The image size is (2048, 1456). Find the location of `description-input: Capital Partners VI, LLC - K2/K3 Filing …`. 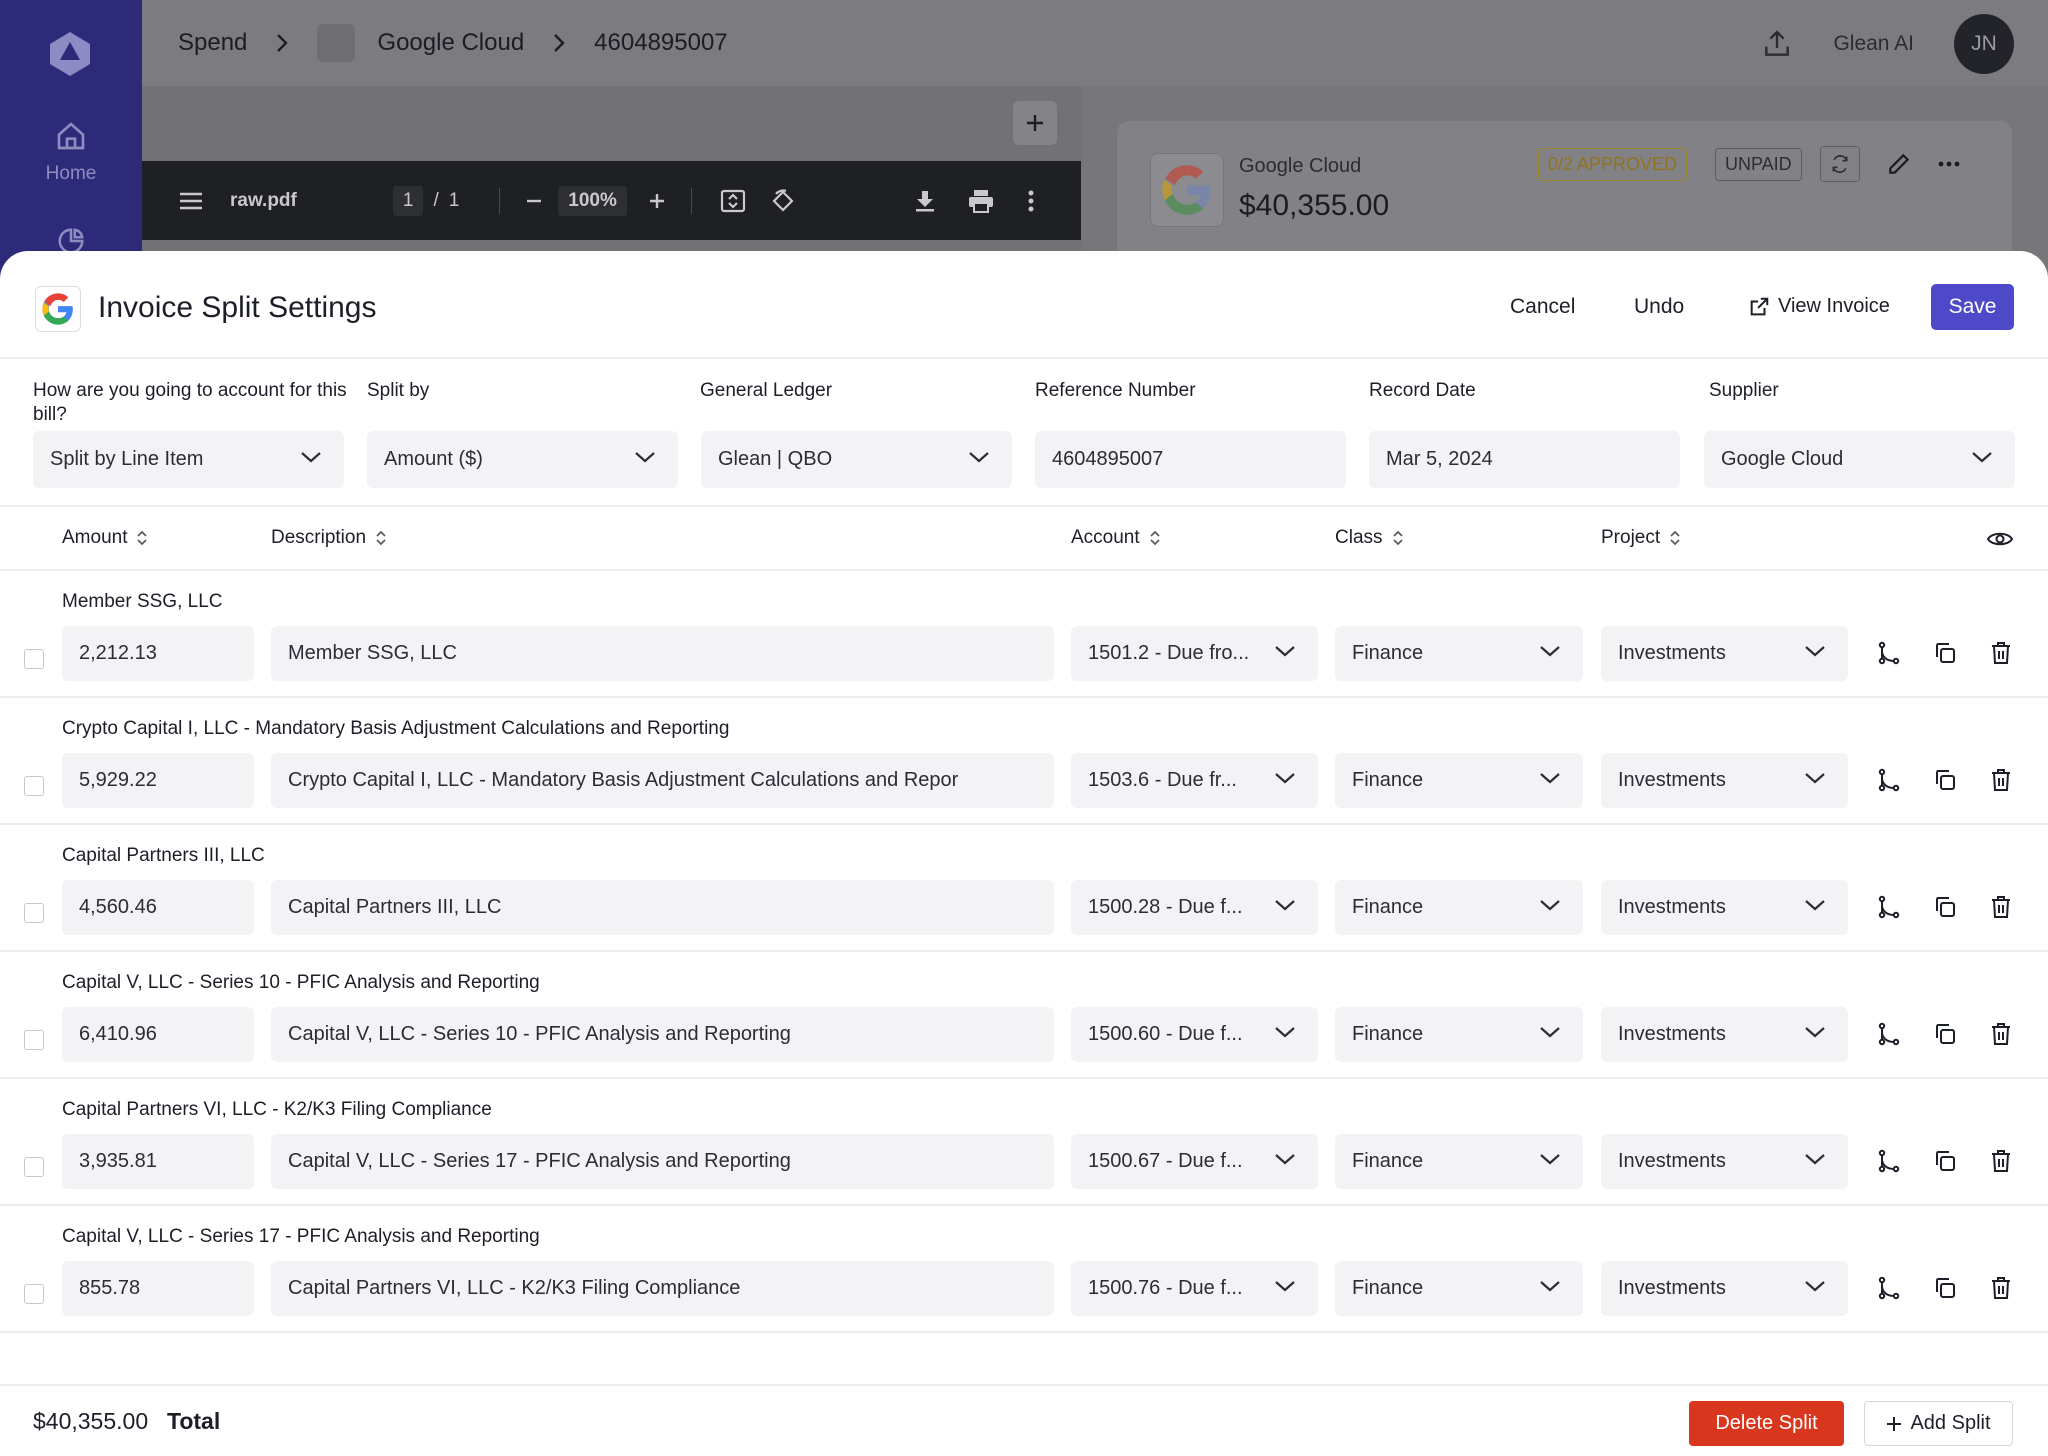

description-input: Capital Partners VI, LLC - K2/K3 Filing … is located at coordinates (662, 1288).